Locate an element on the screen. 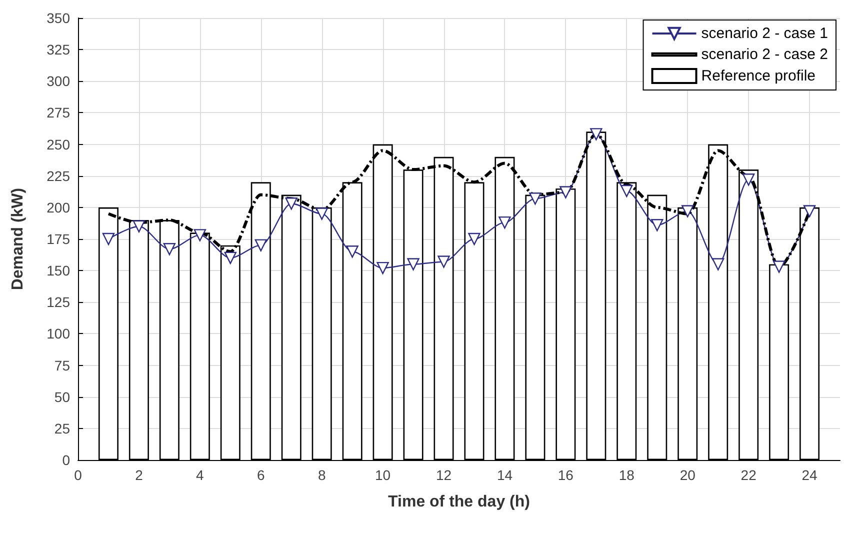 The height and width of the screenshot is (554, 846). x-tick-label: 8 is located at coordinates (322, 475).